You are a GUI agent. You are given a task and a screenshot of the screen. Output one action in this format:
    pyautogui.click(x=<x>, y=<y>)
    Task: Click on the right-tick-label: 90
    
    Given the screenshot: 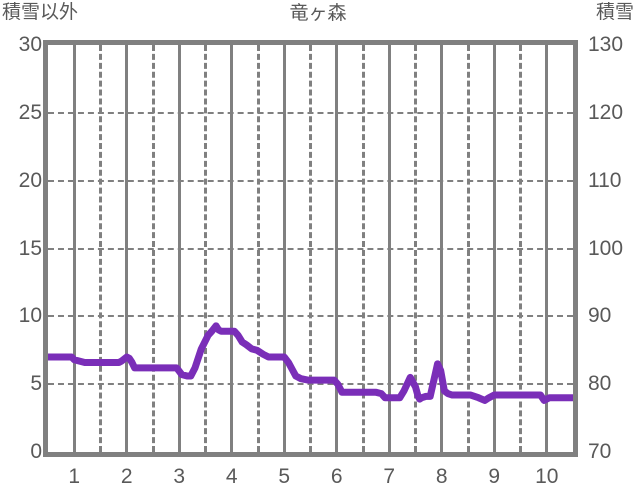 What is the action you would take?
    pyautogui.click(x=600, y=316)
    